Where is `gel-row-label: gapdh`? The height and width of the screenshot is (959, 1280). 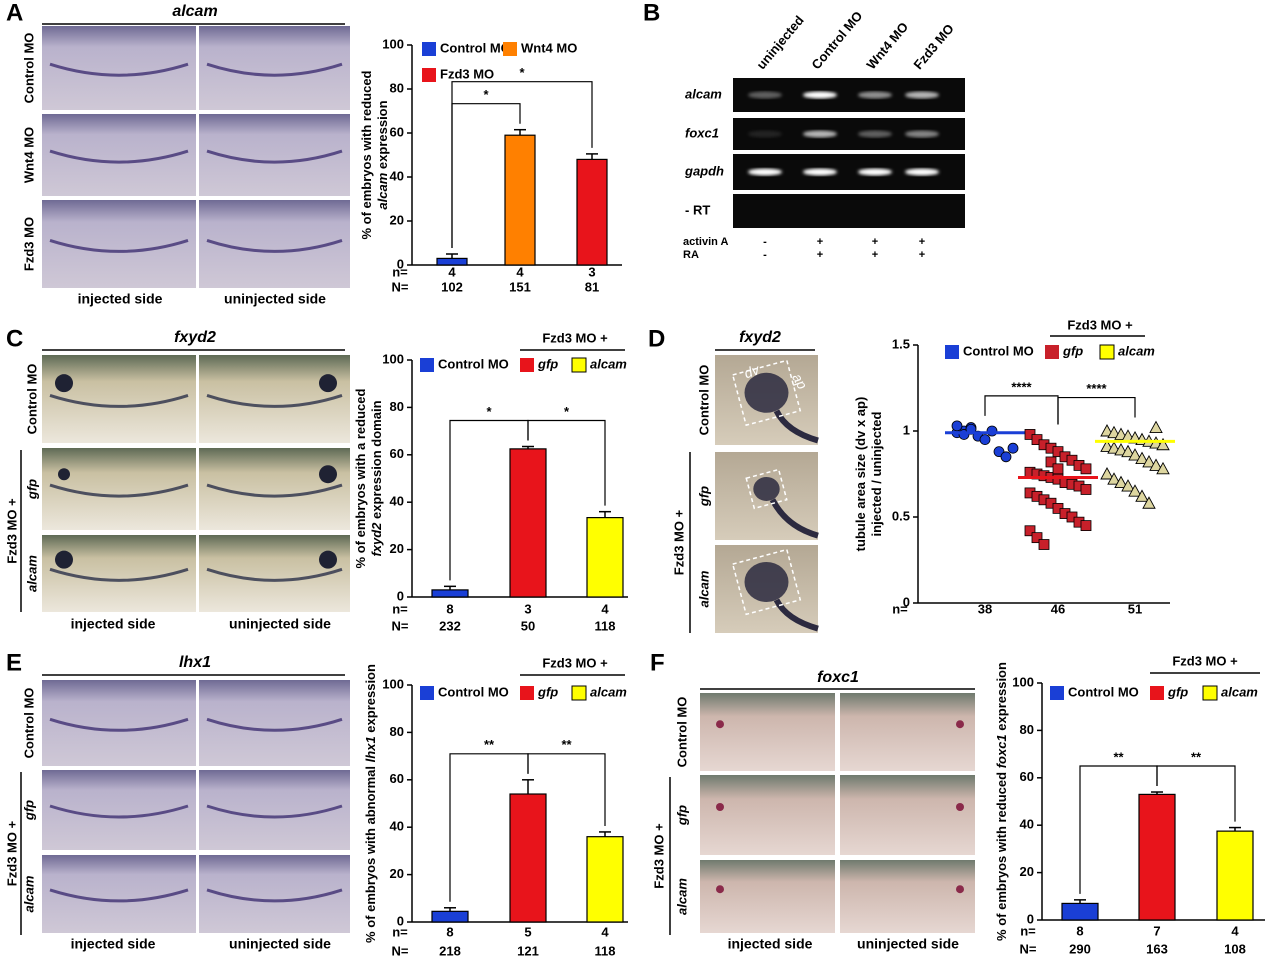 gel-row-label: gapdh is located at coordinates (704, 170).